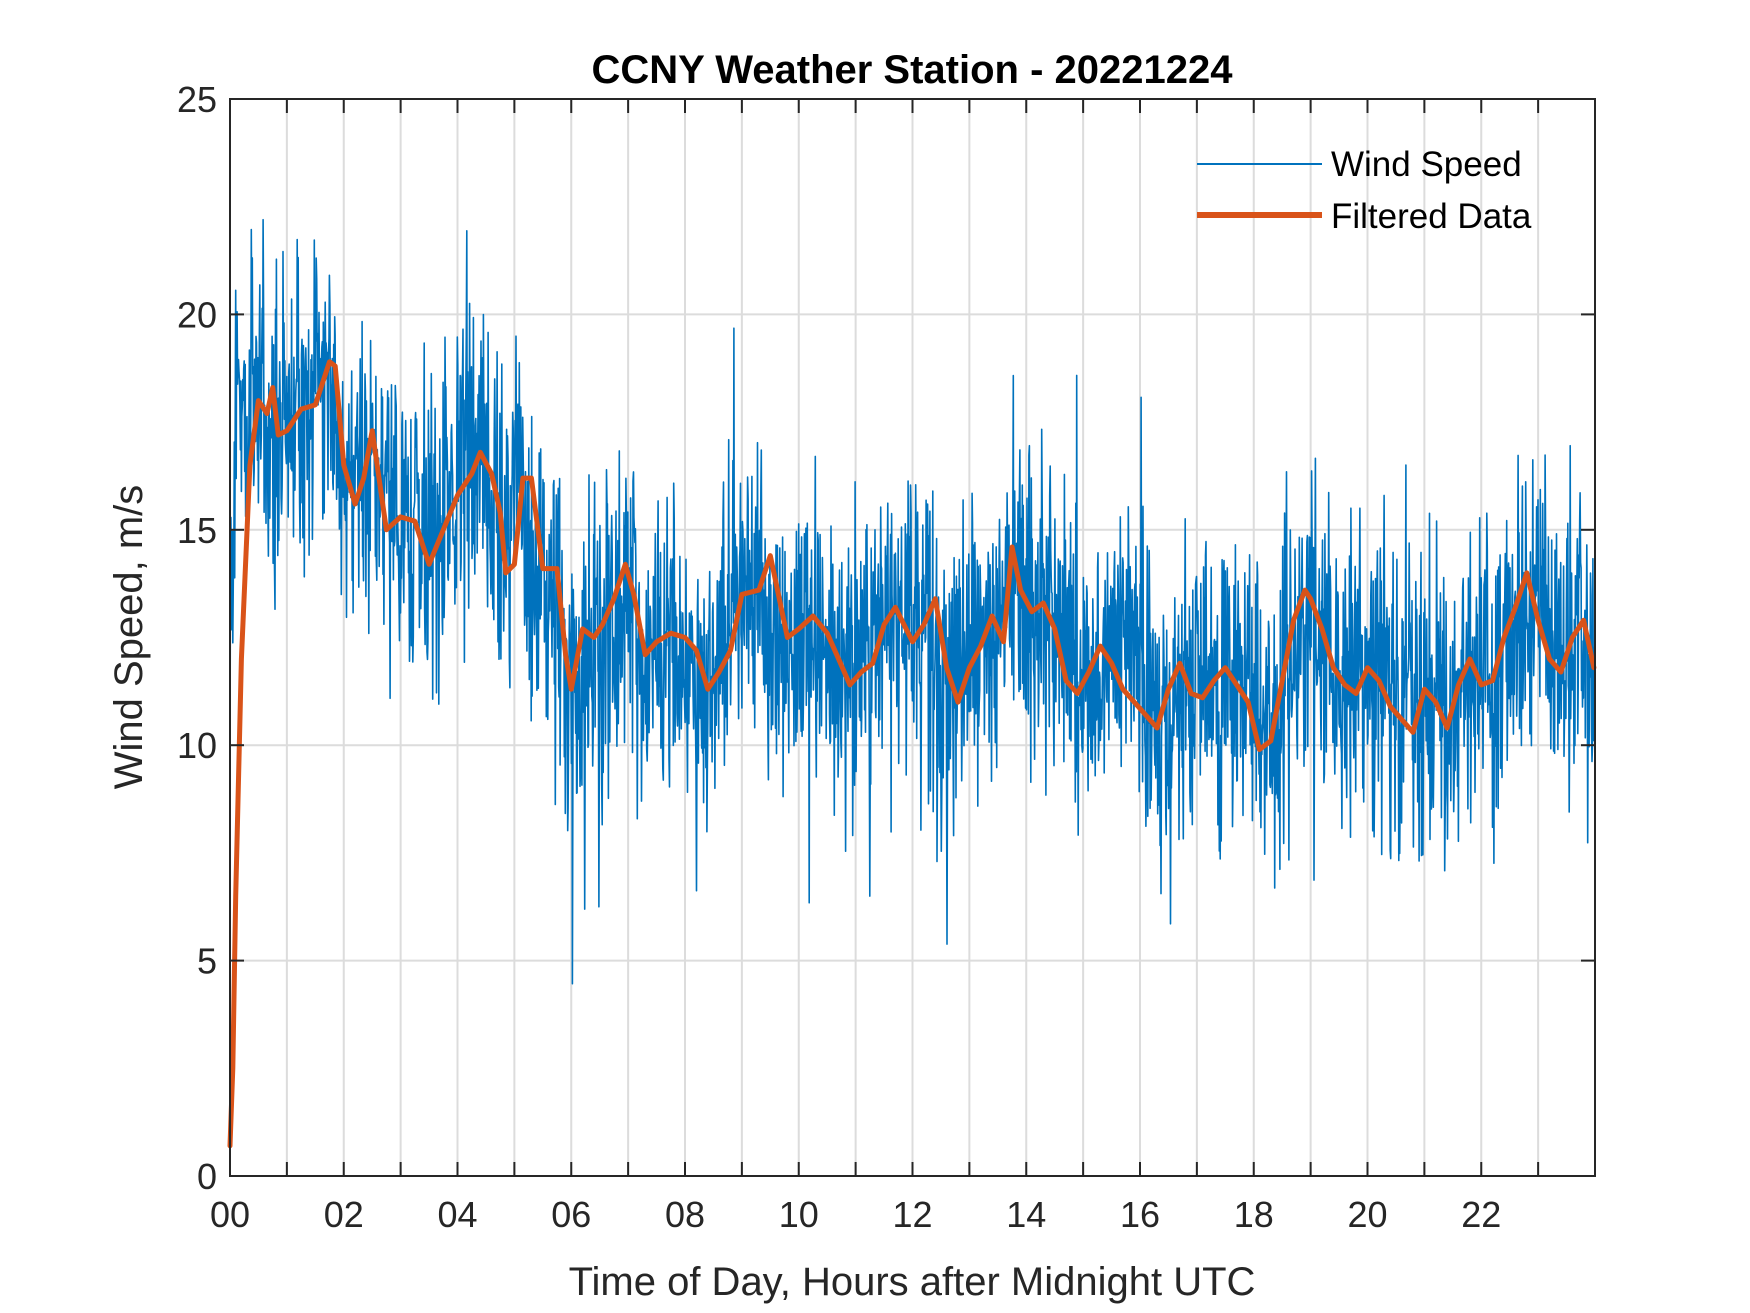 This screenshot has width=1750, height=1313. Describe the element at coordinates (799, 1214) in the screenshot. I see `x-tick-label: 10` at that location.